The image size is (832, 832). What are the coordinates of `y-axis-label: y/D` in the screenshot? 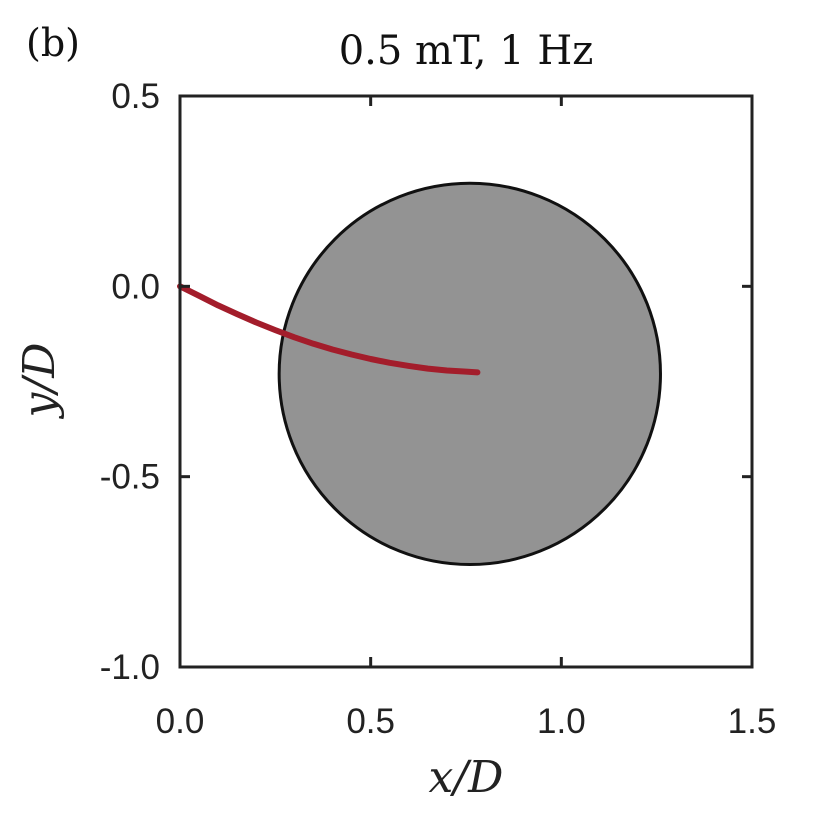 It's located at (39, 381).